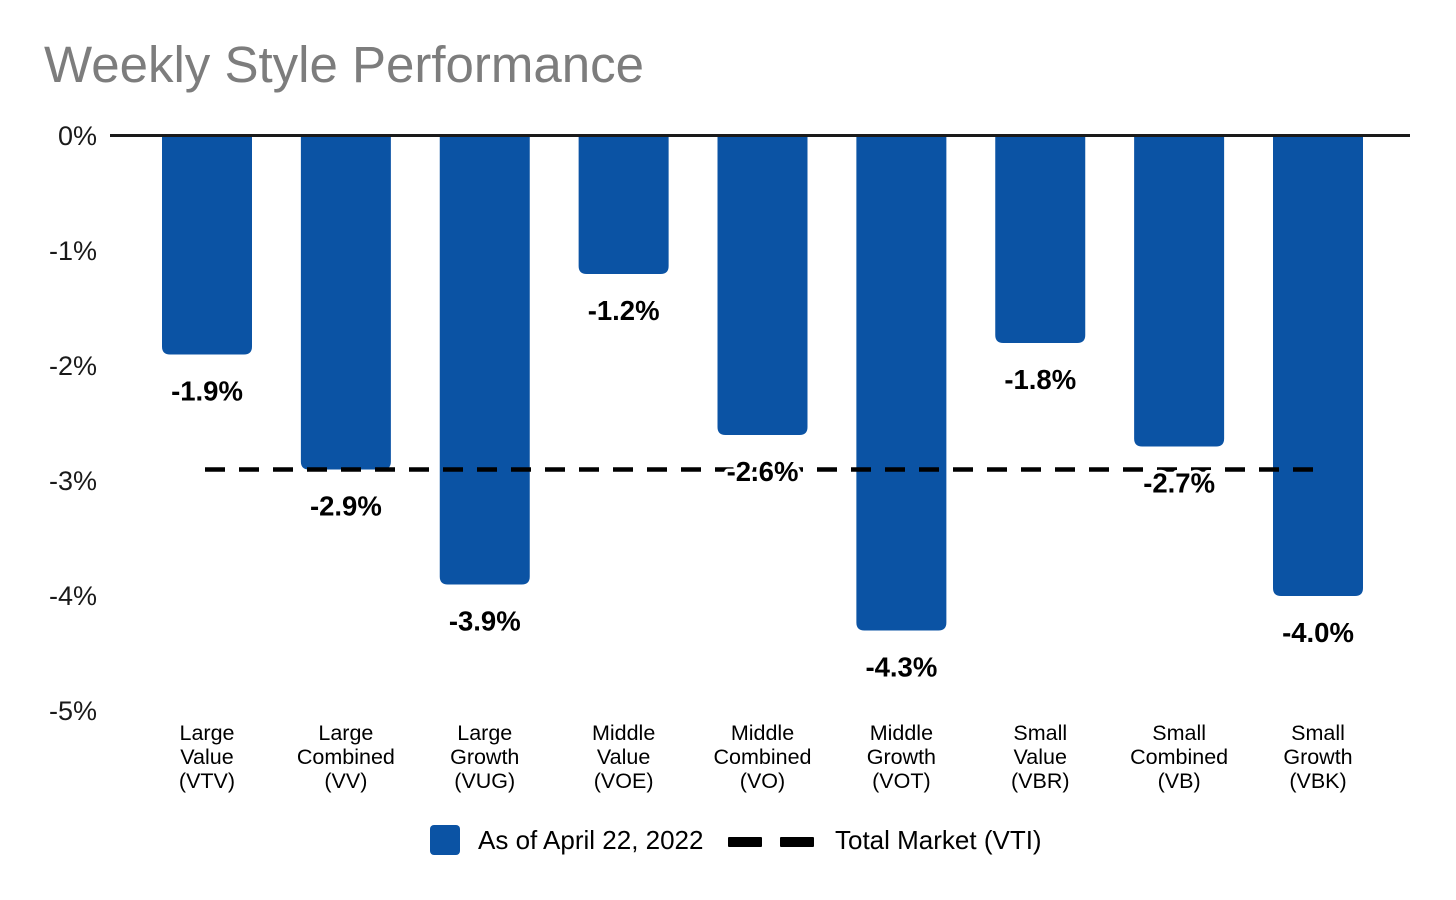 The height and width of the screenshot is (900, 1456). Describe the element at coordinates (73, 711) in the screenshot. I see `y-axis-tick-label: -5%` at that location.